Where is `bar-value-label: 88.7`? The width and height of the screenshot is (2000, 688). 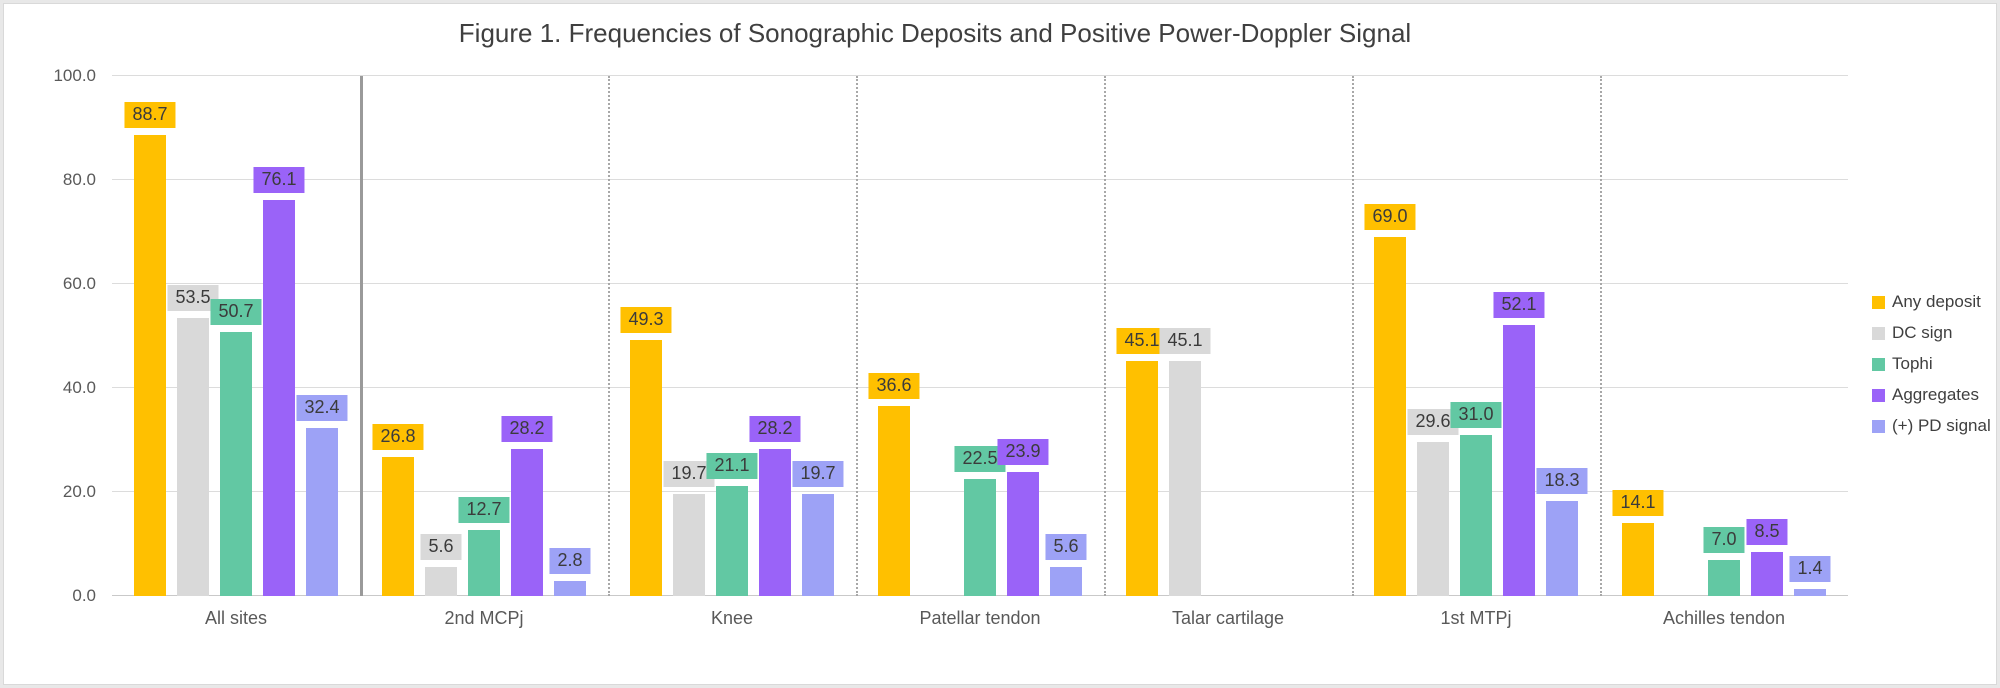 bar-value-label: 88.7 is located at coordinates (150, 114).